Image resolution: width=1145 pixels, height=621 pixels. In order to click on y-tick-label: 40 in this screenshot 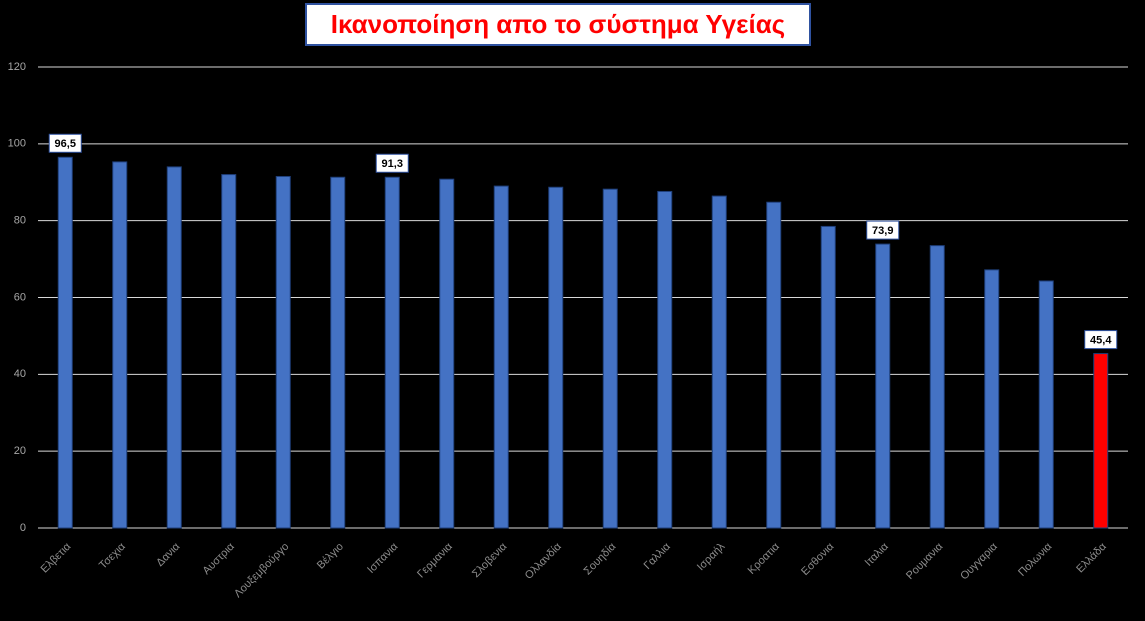, I will do `click(20, 374)`.